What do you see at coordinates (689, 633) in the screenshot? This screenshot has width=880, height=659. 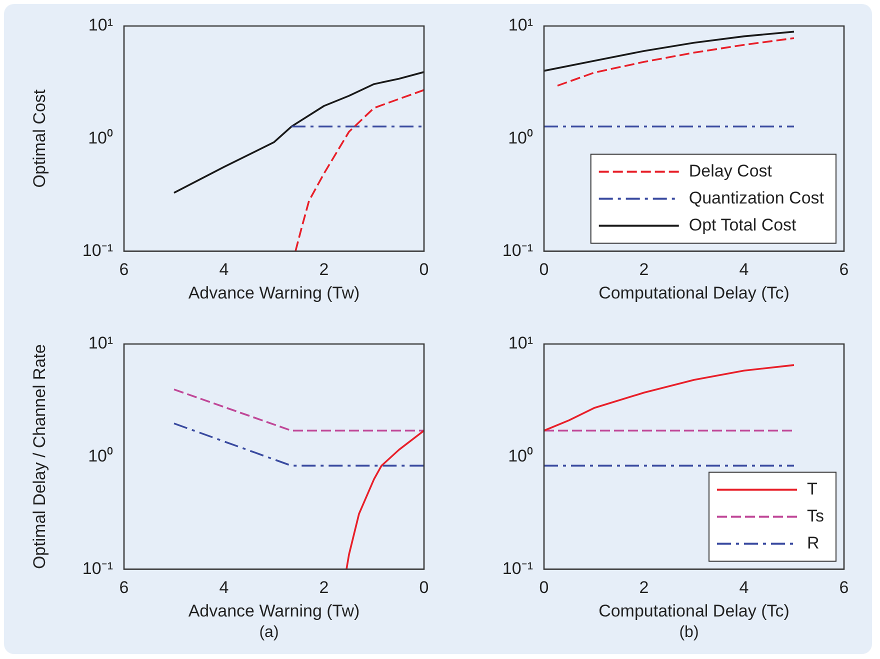 I see `text: (b)` at bounding box center [689, 633].